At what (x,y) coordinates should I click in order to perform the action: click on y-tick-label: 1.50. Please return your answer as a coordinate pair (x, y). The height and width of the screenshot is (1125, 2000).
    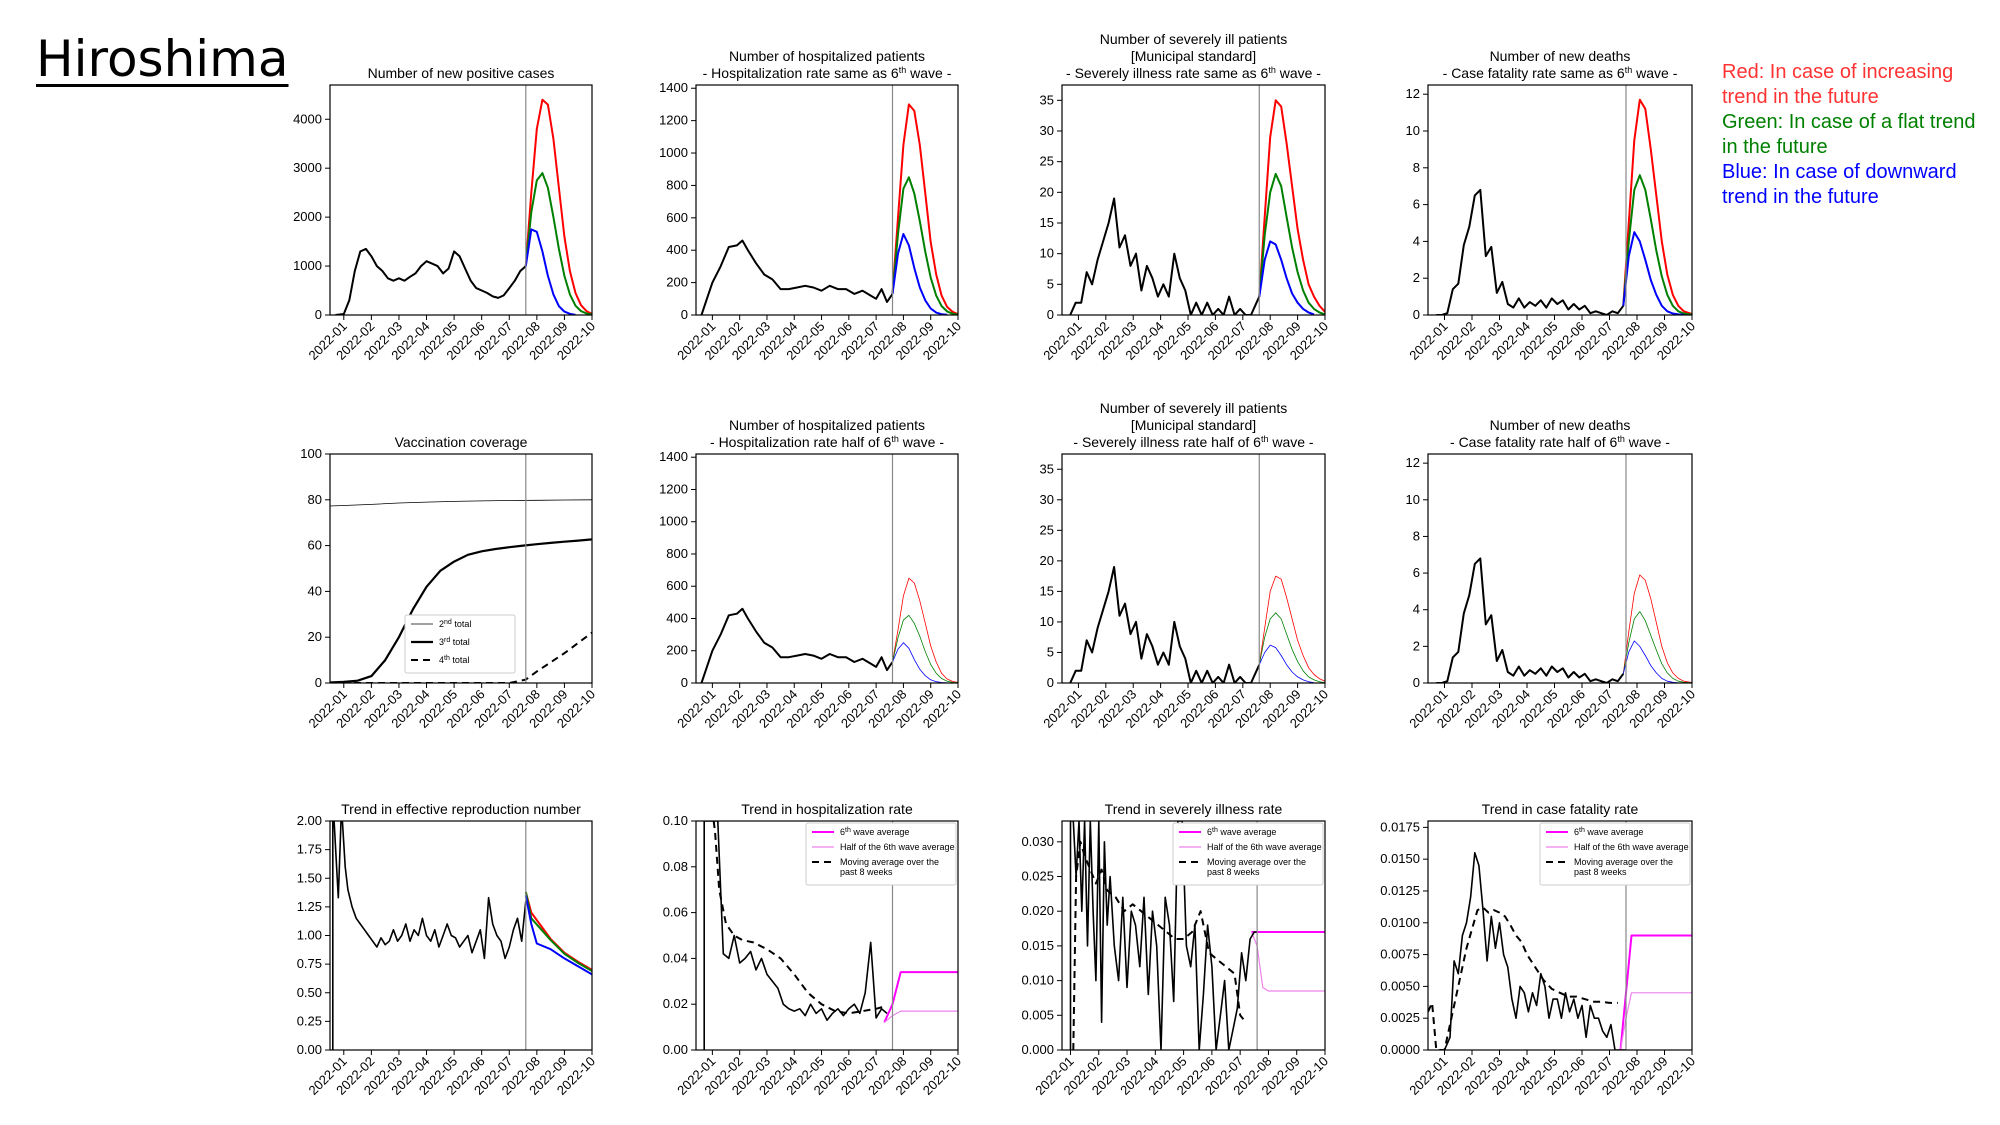
    Looking at the image, I should click on (309, 877).